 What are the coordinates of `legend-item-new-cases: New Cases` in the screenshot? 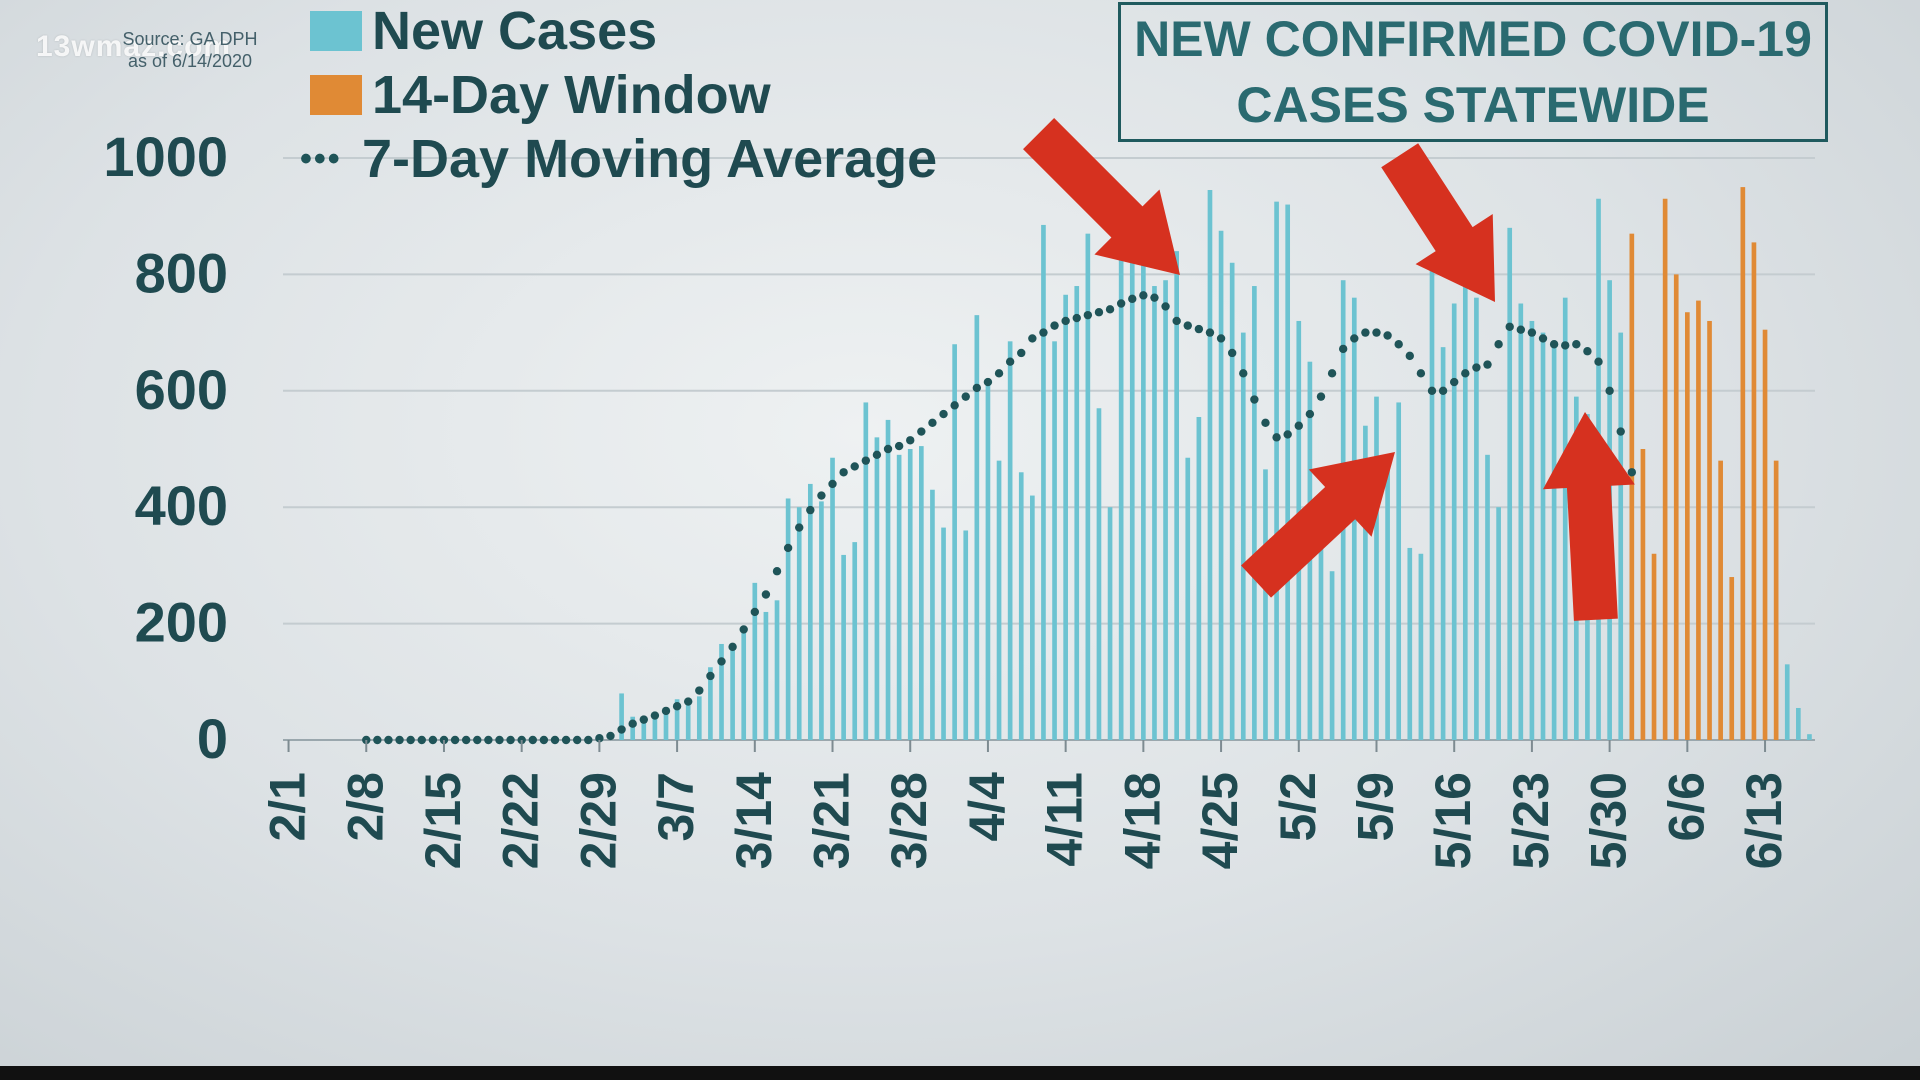 It's located at (483, 31).